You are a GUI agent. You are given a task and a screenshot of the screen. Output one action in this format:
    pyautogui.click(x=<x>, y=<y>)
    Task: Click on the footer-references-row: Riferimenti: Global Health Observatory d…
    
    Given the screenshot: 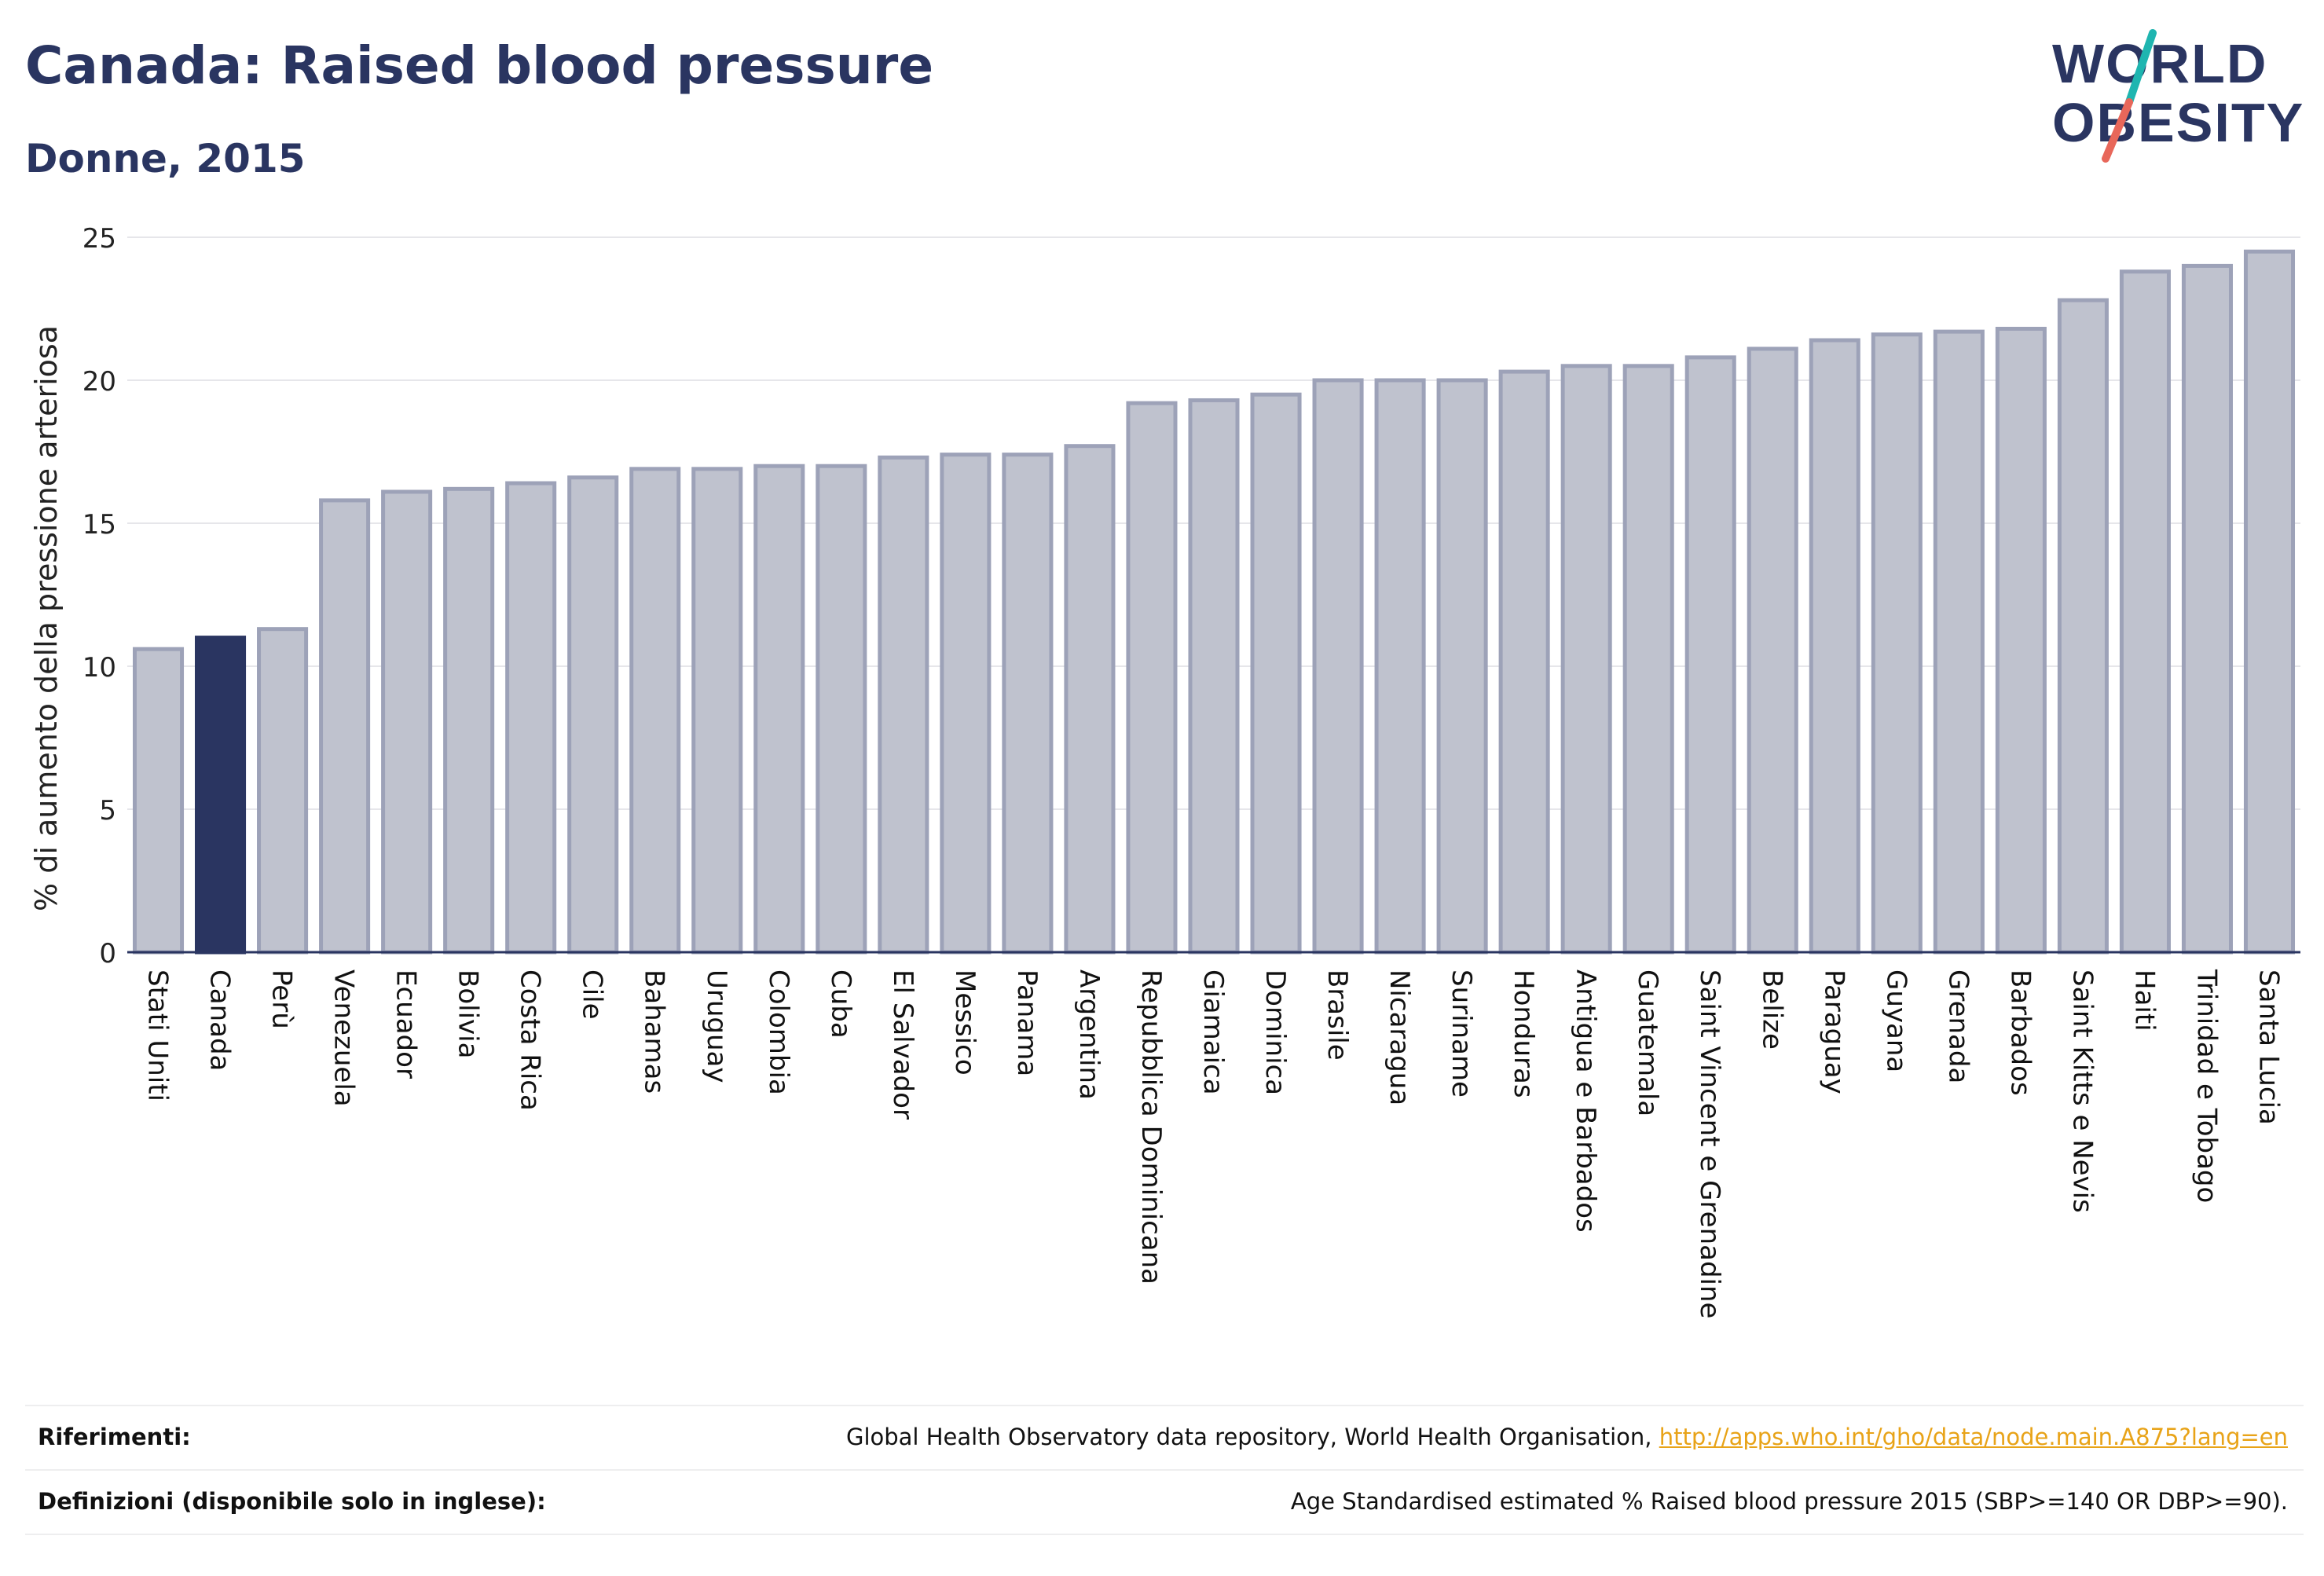 What is the action you would take?
    pyautogui.click(x=1164, y=1441)
    